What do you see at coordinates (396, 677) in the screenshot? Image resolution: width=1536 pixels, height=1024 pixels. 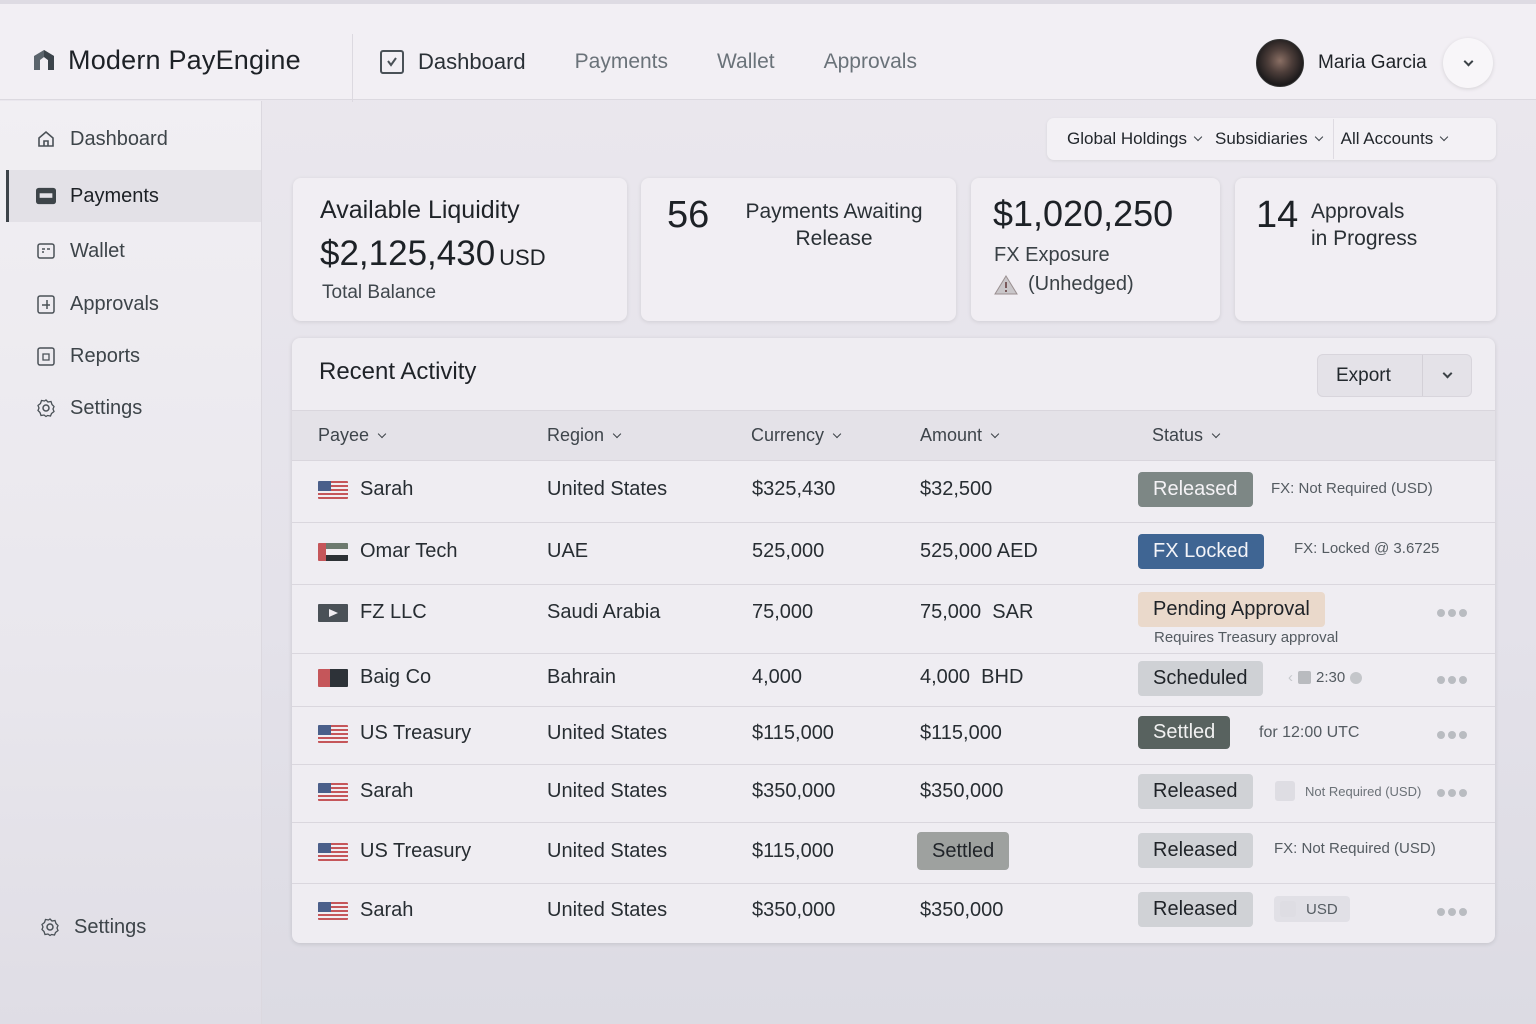 I see `payee-name: Baig Co` at bounding box center [396, 677].